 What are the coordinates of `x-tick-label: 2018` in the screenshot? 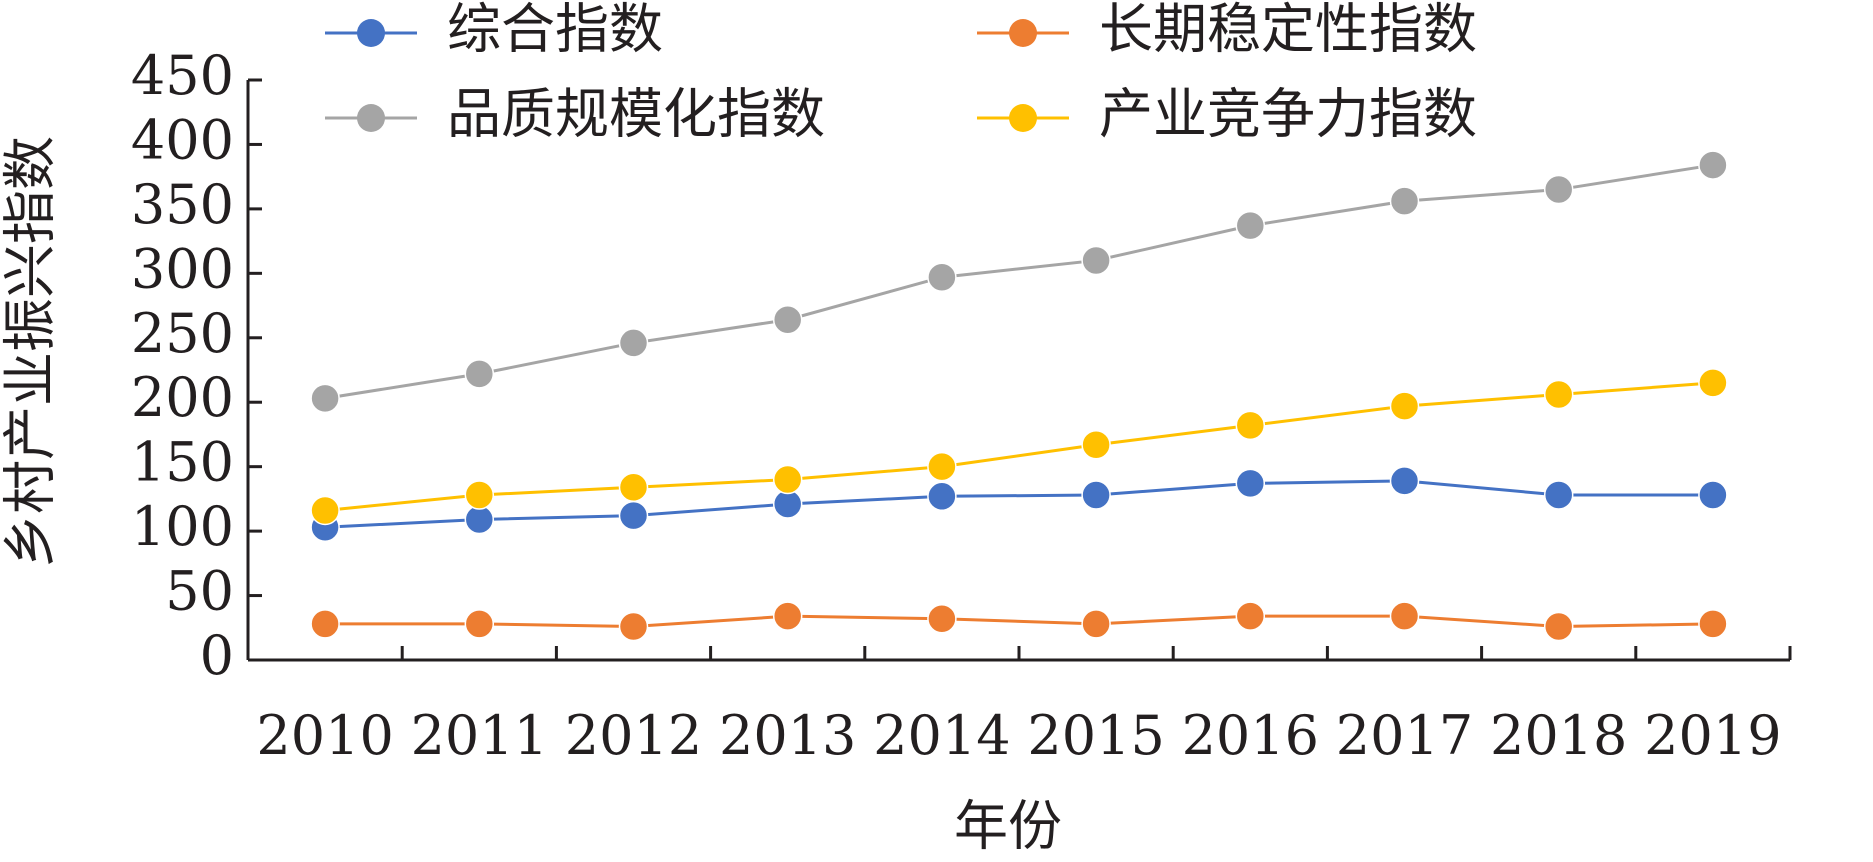 It's located at (1558, 735).